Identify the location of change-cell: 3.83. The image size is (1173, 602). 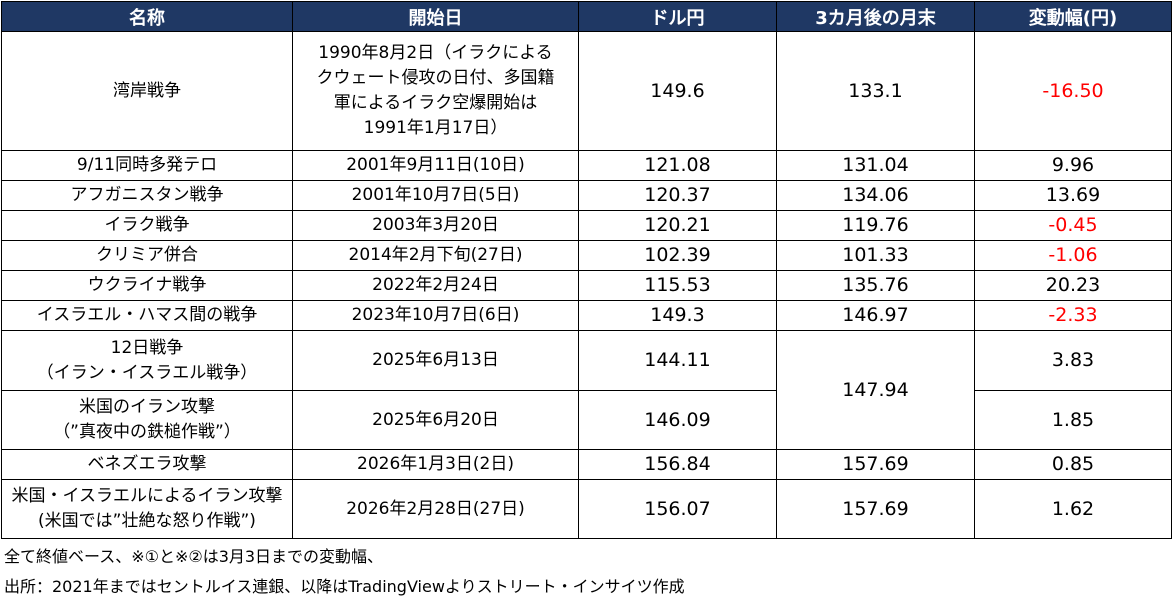
(1073, 360).